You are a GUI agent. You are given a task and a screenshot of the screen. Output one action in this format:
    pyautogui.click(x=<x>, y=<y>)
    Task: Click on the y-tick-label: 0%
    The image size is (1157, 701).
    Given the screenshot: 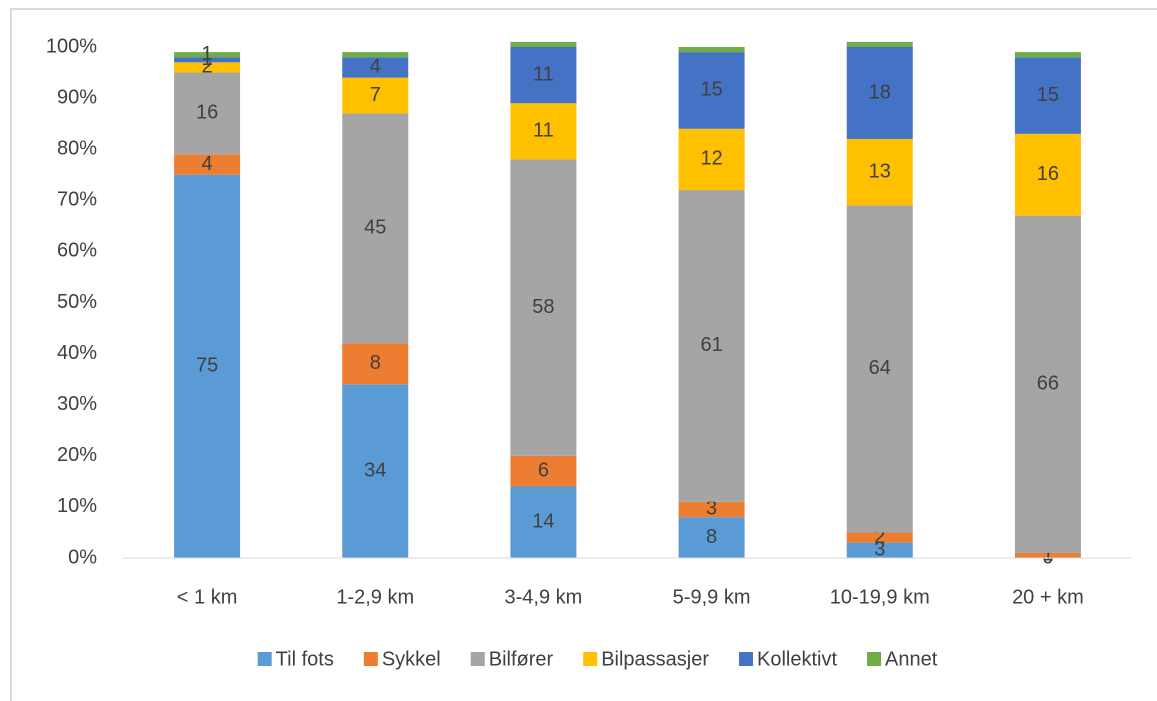 What is the action you would take?
    pyautogui.click(x=82, y=557)
    